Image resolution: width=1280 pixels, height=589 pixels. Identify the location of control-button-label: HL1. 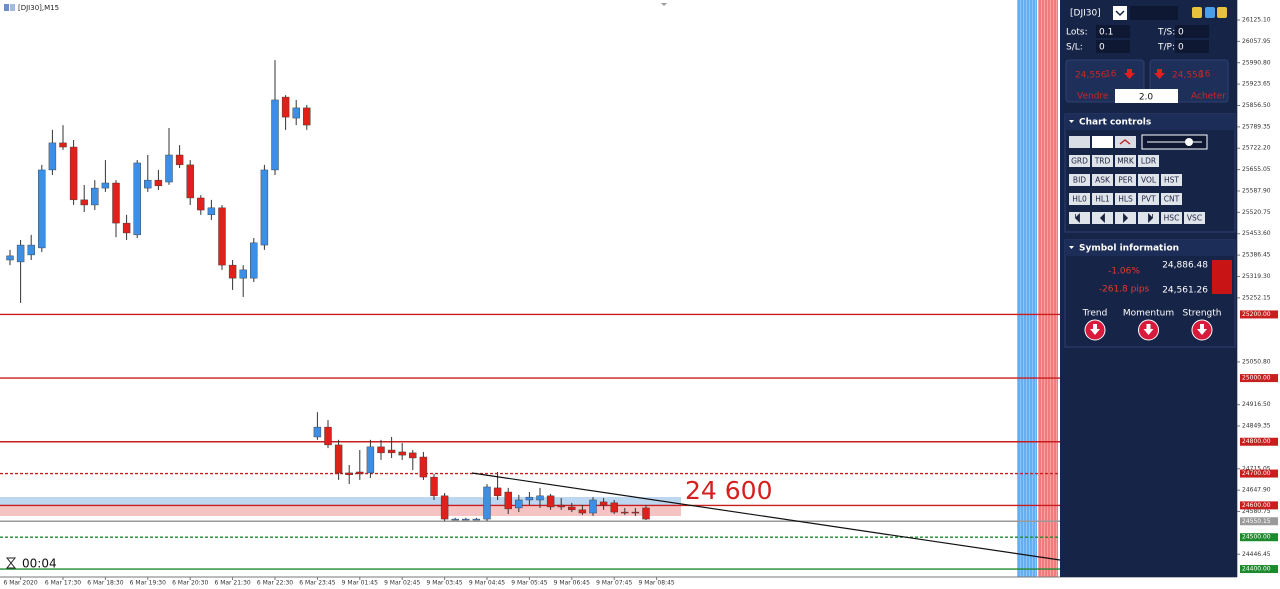
(1102, 199).